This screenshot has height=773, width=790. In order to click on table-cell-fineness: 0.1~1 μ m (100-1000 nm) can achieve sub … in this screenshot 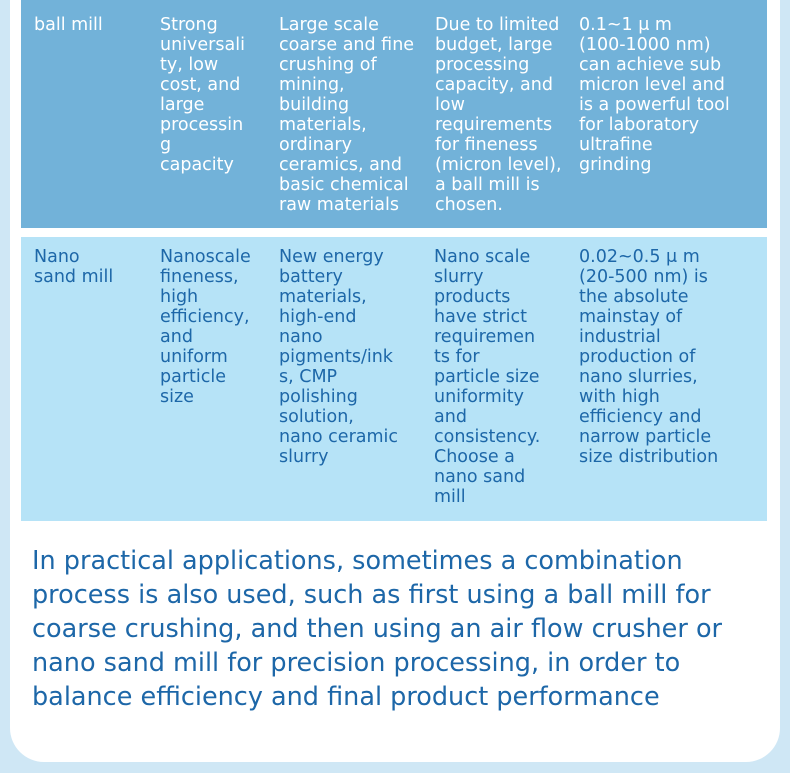, I will do `click(654, 95)`.